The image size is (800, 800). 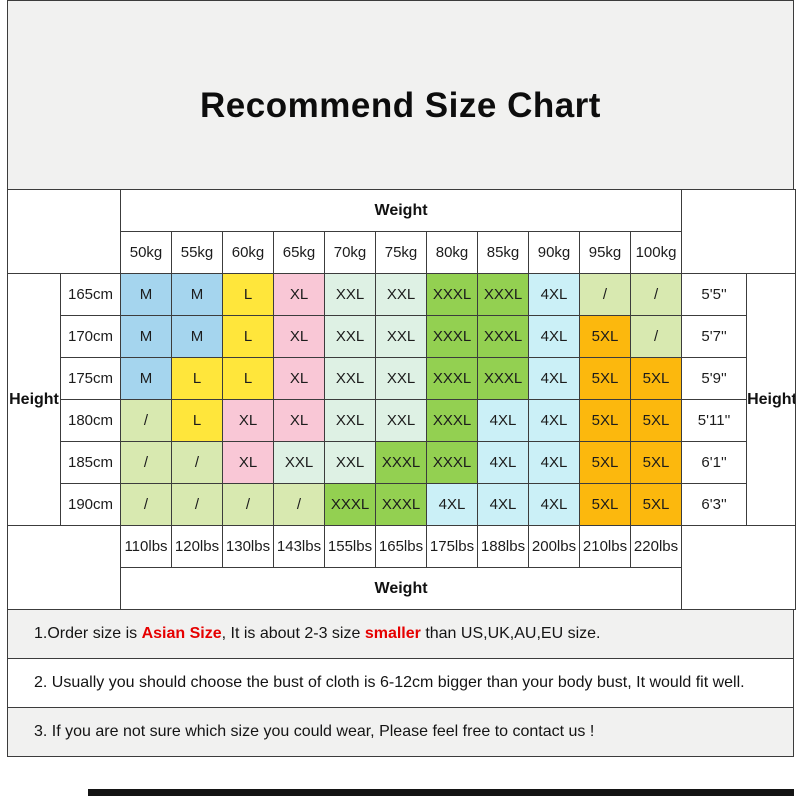 I want to click on blank-corner-bottom-right, so click(x=739, y=567).